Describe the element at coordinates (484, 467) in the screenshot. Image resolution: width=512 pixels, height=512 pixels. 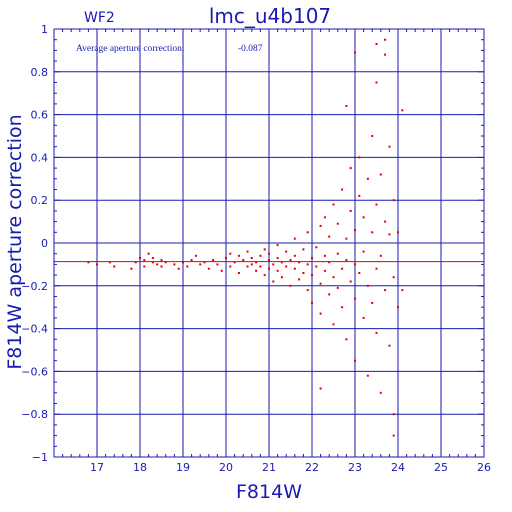
I see `x-tick-label: 26` at that location.